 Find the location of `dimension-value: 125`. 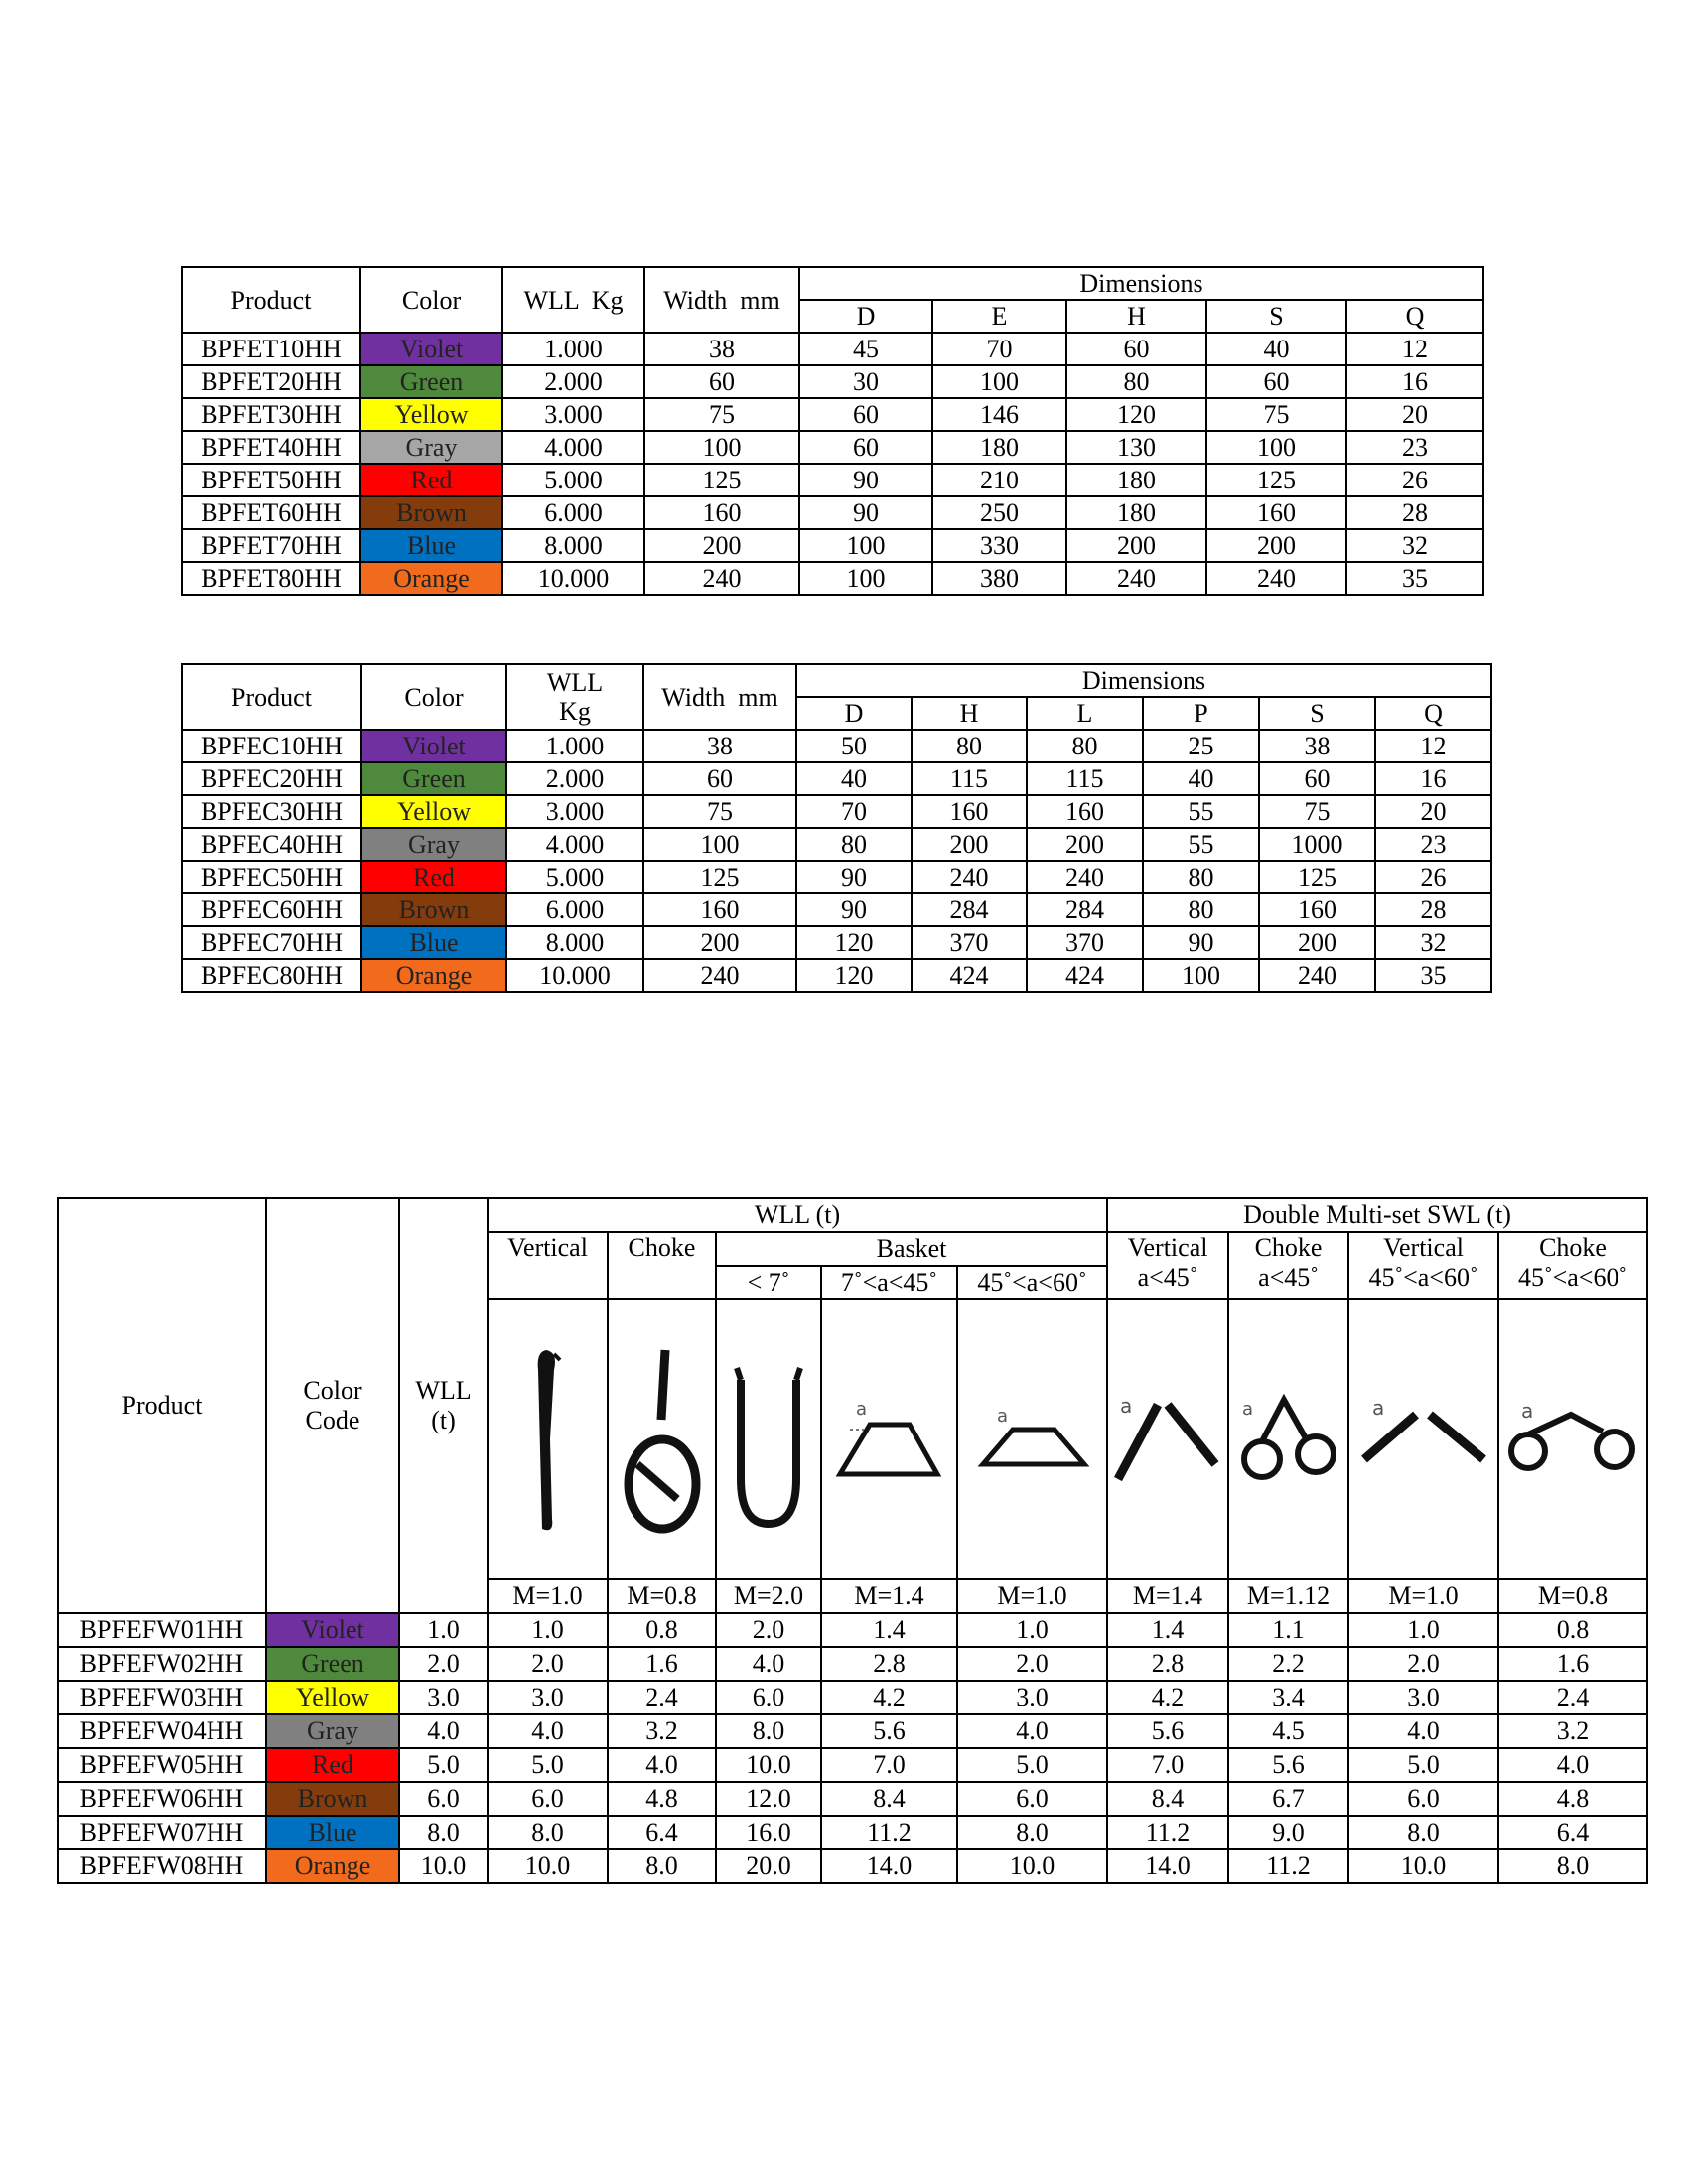

dimension-value: 125 is located at coordinates (1276, 480).